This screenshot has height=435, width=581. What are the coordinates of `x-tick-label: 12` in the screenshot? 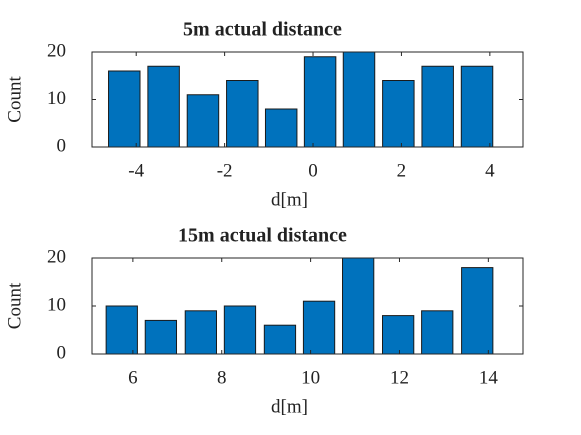 It's located at (399, 377).